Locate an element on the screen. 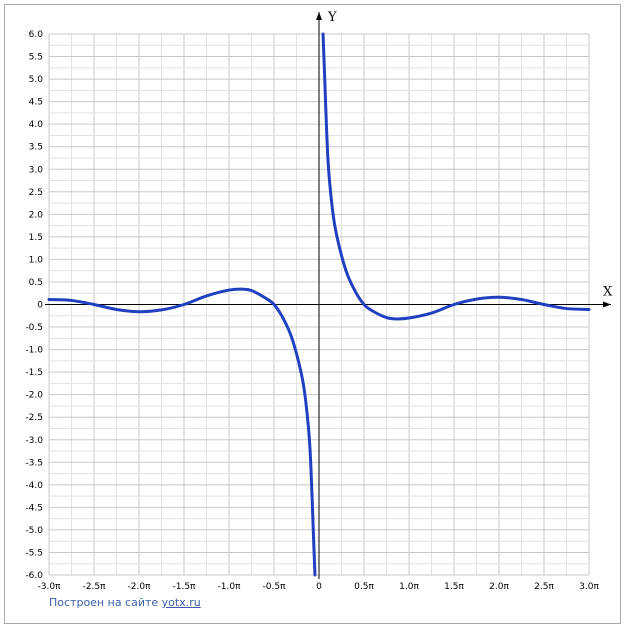 The height and width of the screenshot is (630, 627). y-tick-label: 0 is located at coordinates (40, 306).